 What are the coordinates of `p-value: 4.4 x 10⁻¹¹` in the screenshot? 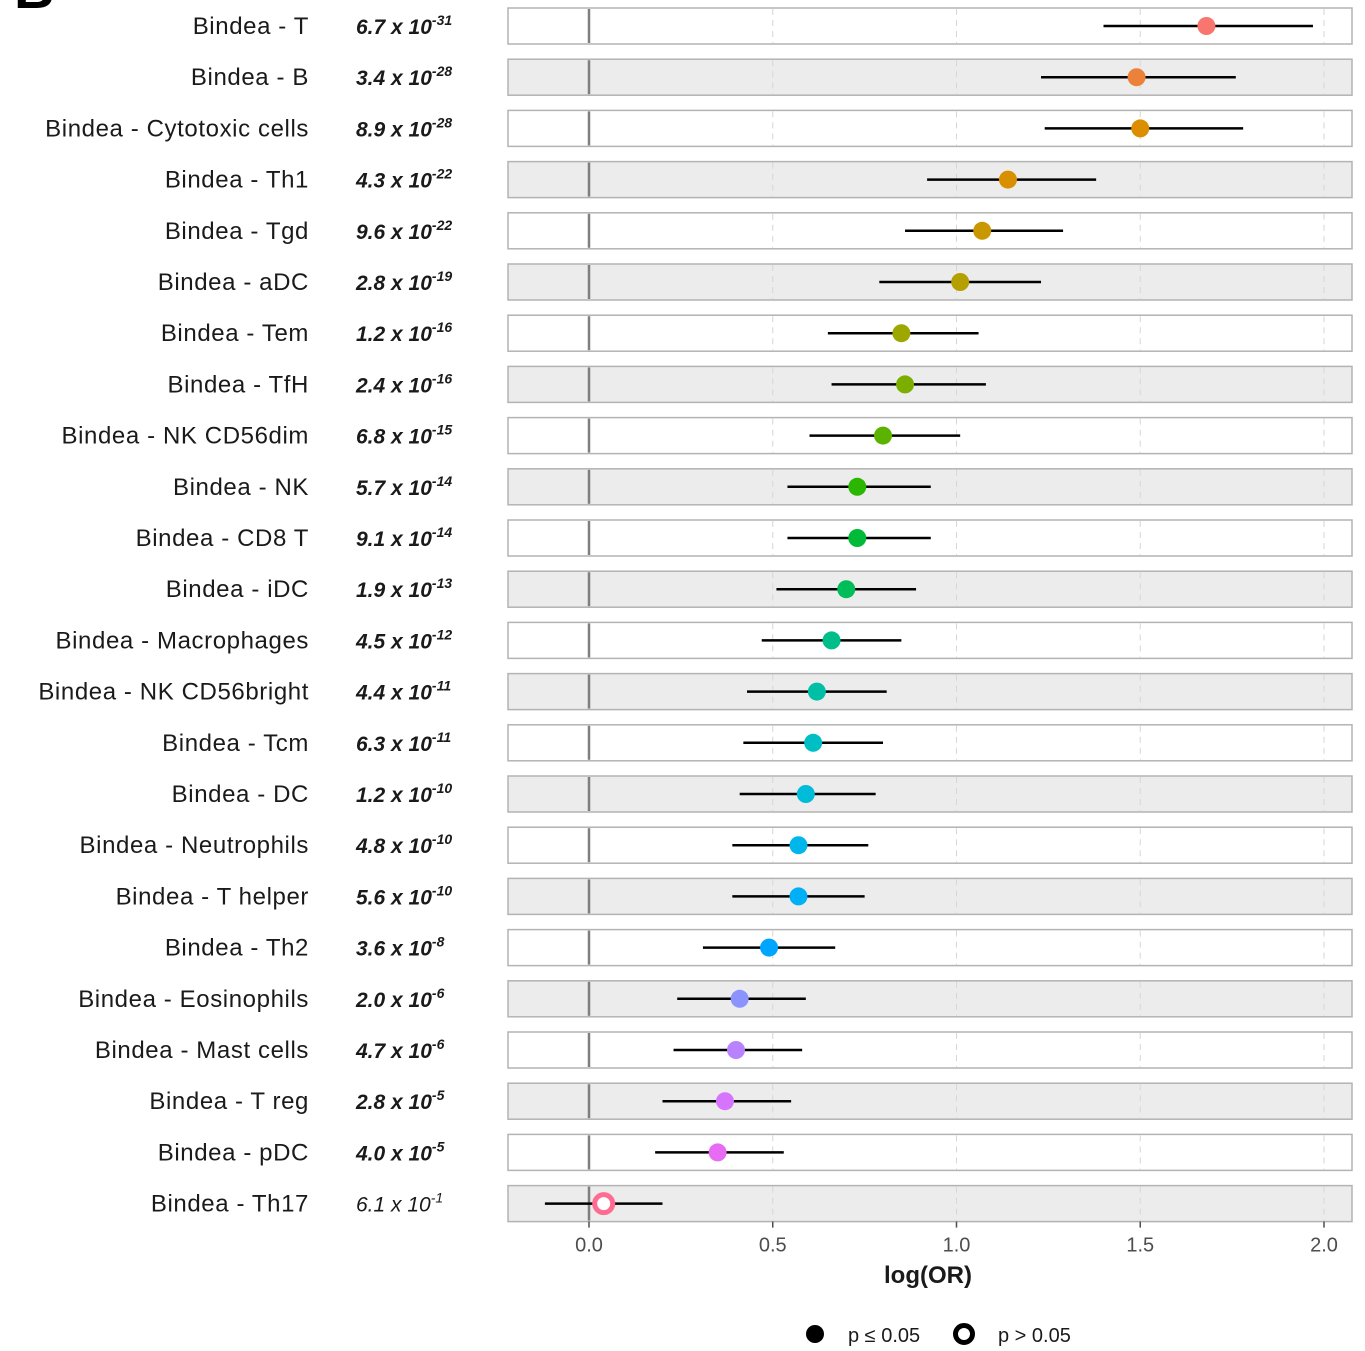 It's located at (403, 691).